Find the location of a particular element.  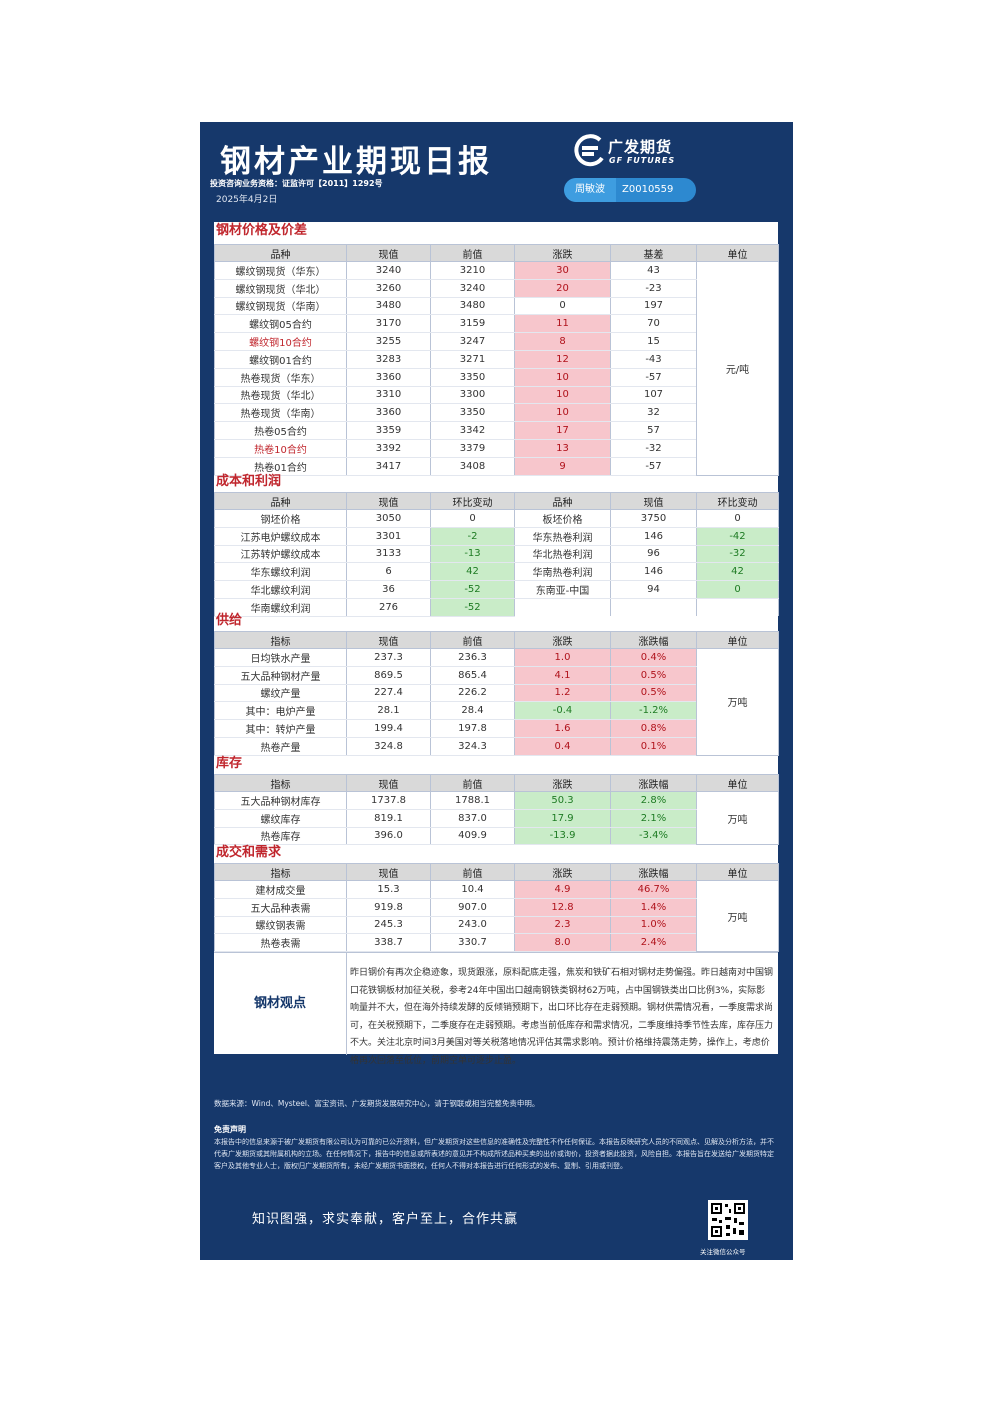

table-row: 螺纹钢10合约 3255 3247 8 15 is located at coordinates (496, 341).